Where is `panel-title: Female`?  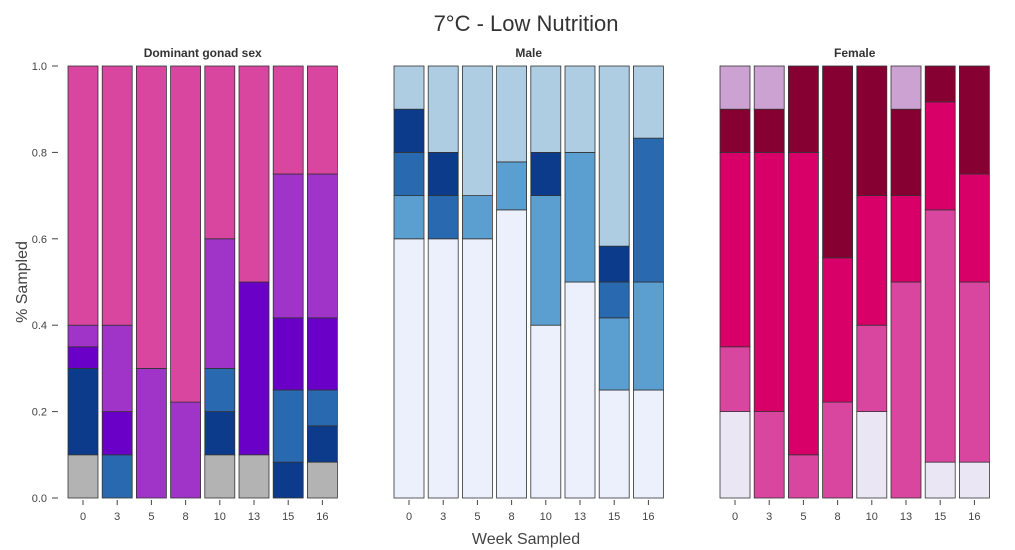
panel-title: Female is located at coordinates (855, 53).